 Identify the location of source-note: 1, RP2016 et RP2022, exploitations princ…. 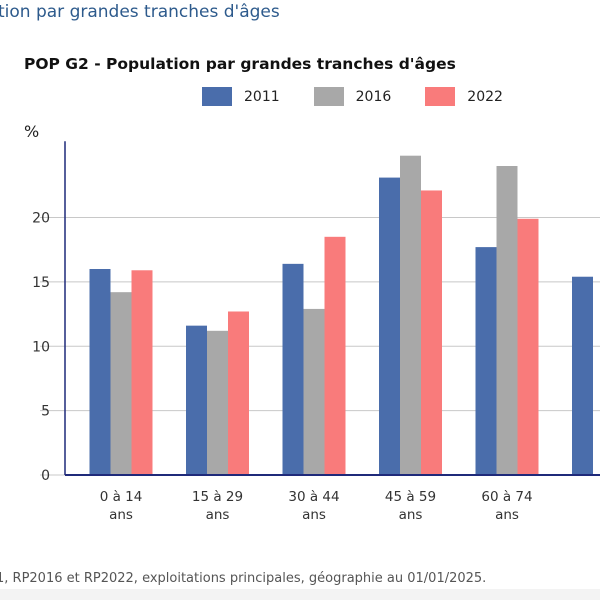
(243, 578).